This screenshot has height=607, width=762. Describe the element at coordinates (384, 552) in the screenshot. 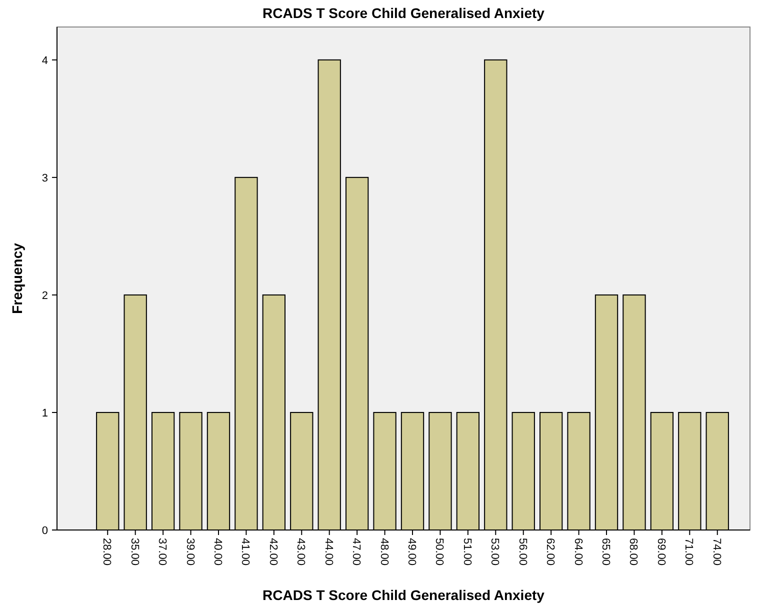

I see `x-tick-label: 48.00` at that location.